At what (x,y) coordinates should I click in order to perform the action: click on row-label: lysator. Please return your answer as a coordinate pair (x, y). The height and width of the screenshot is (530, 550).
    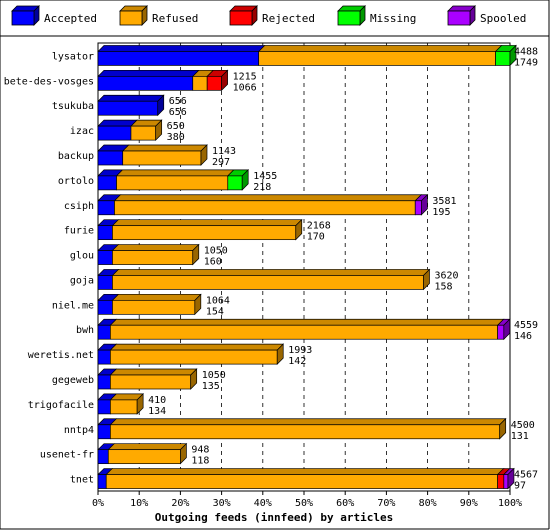
    Looking at the image, I should click on (73, 56).